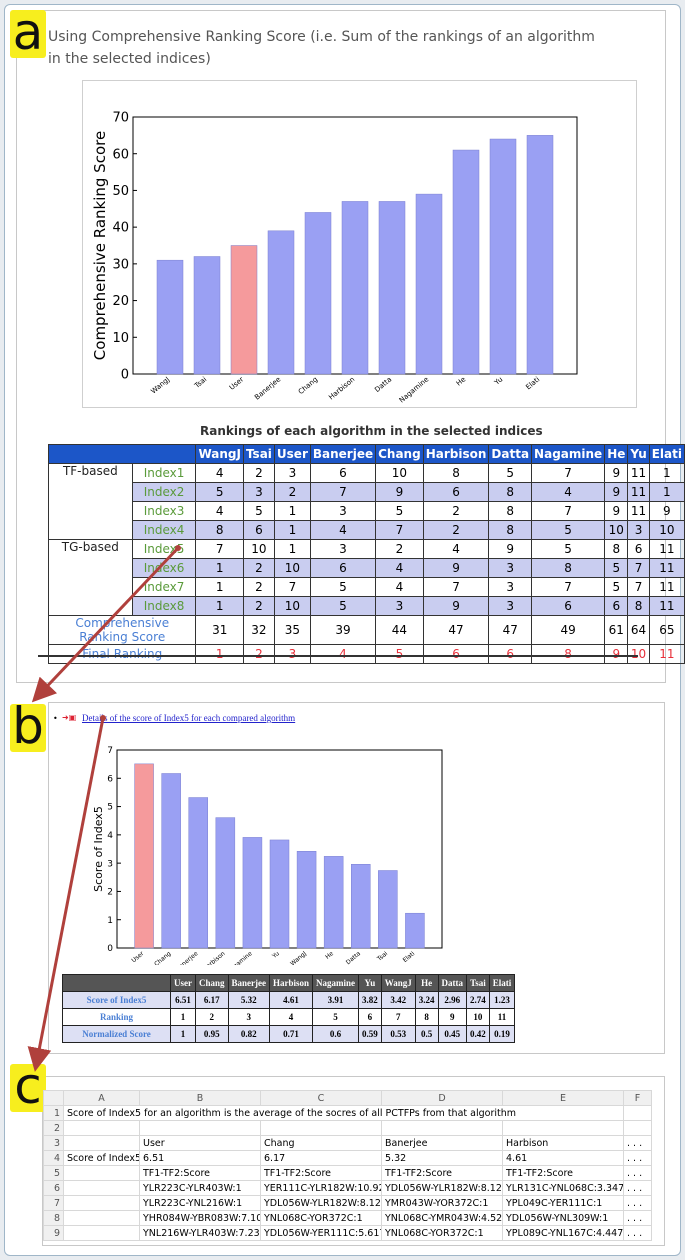 The width and height of the screenshot is (685, 1260). I want to click on y-tick-label: 5, so click(110, 808).